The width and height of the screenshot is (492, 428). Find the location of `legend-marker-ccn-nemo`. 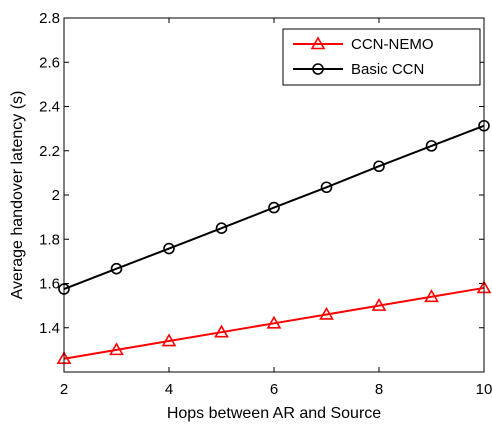

legend-marker-ccn-nemo is located at coordinates (318, 43).